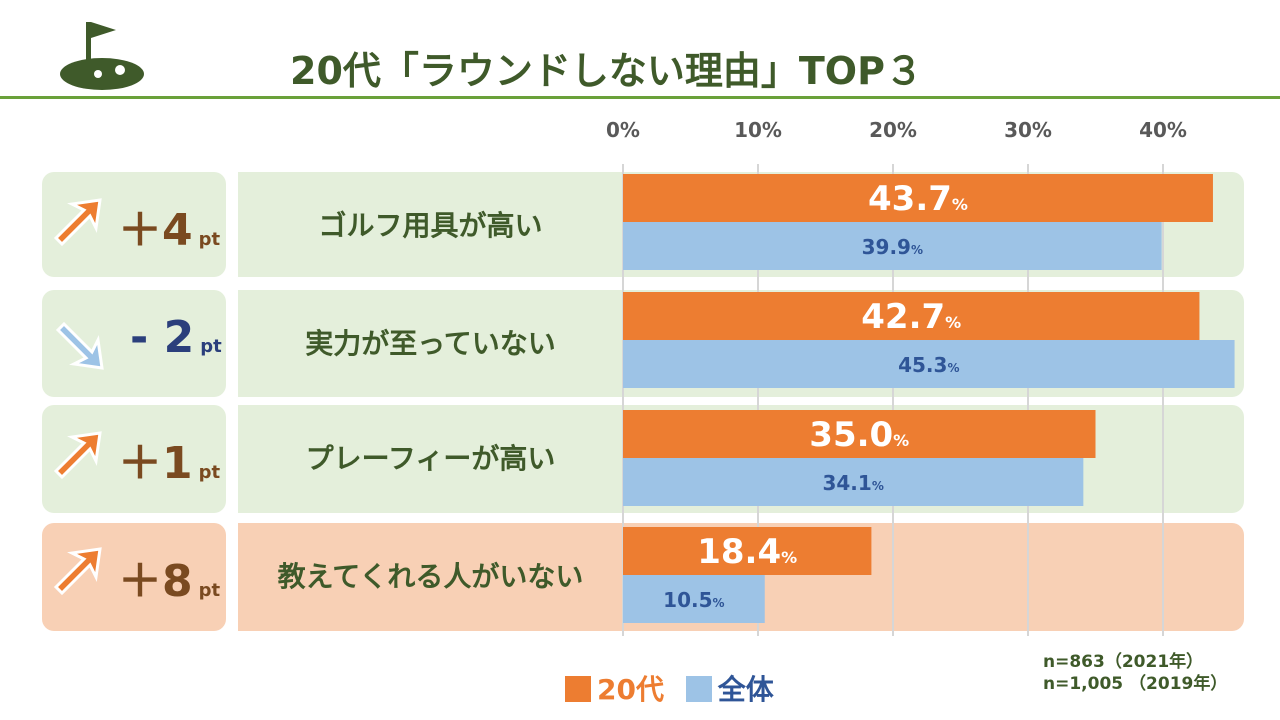  I want to click on row-2-diff-panel: - 2 pt, so click(134, 343).